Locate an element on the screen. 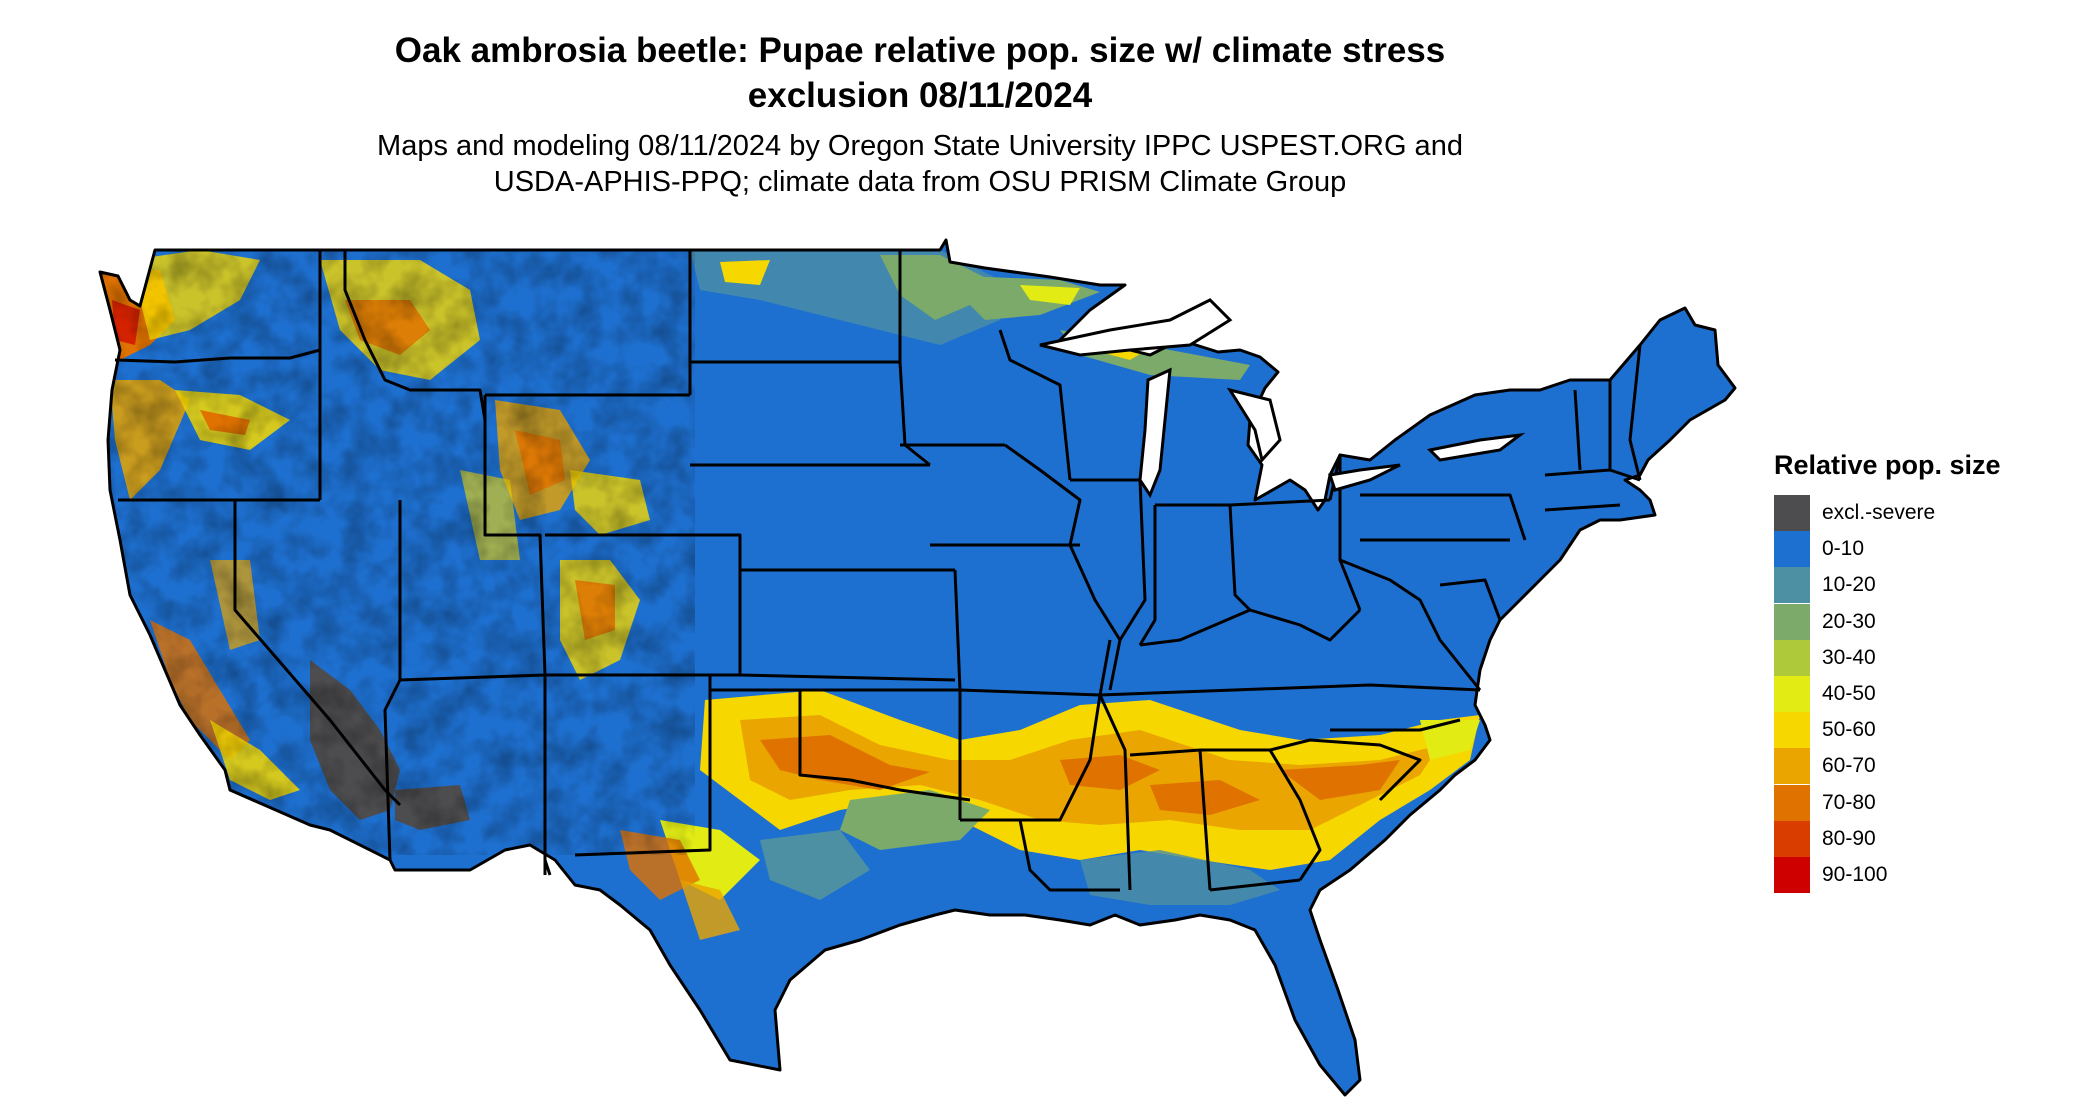  legend-item: 40-50 is located at coordinates (1887, 694).